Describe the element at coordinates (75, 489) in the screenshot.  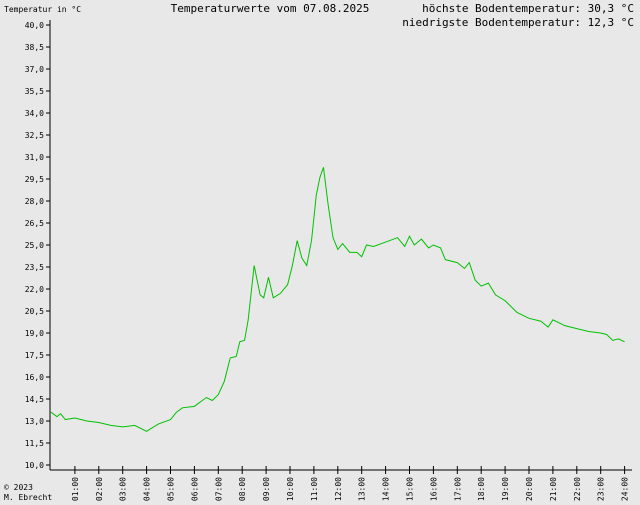
I see `x-tick-label: 01:00` at that location.